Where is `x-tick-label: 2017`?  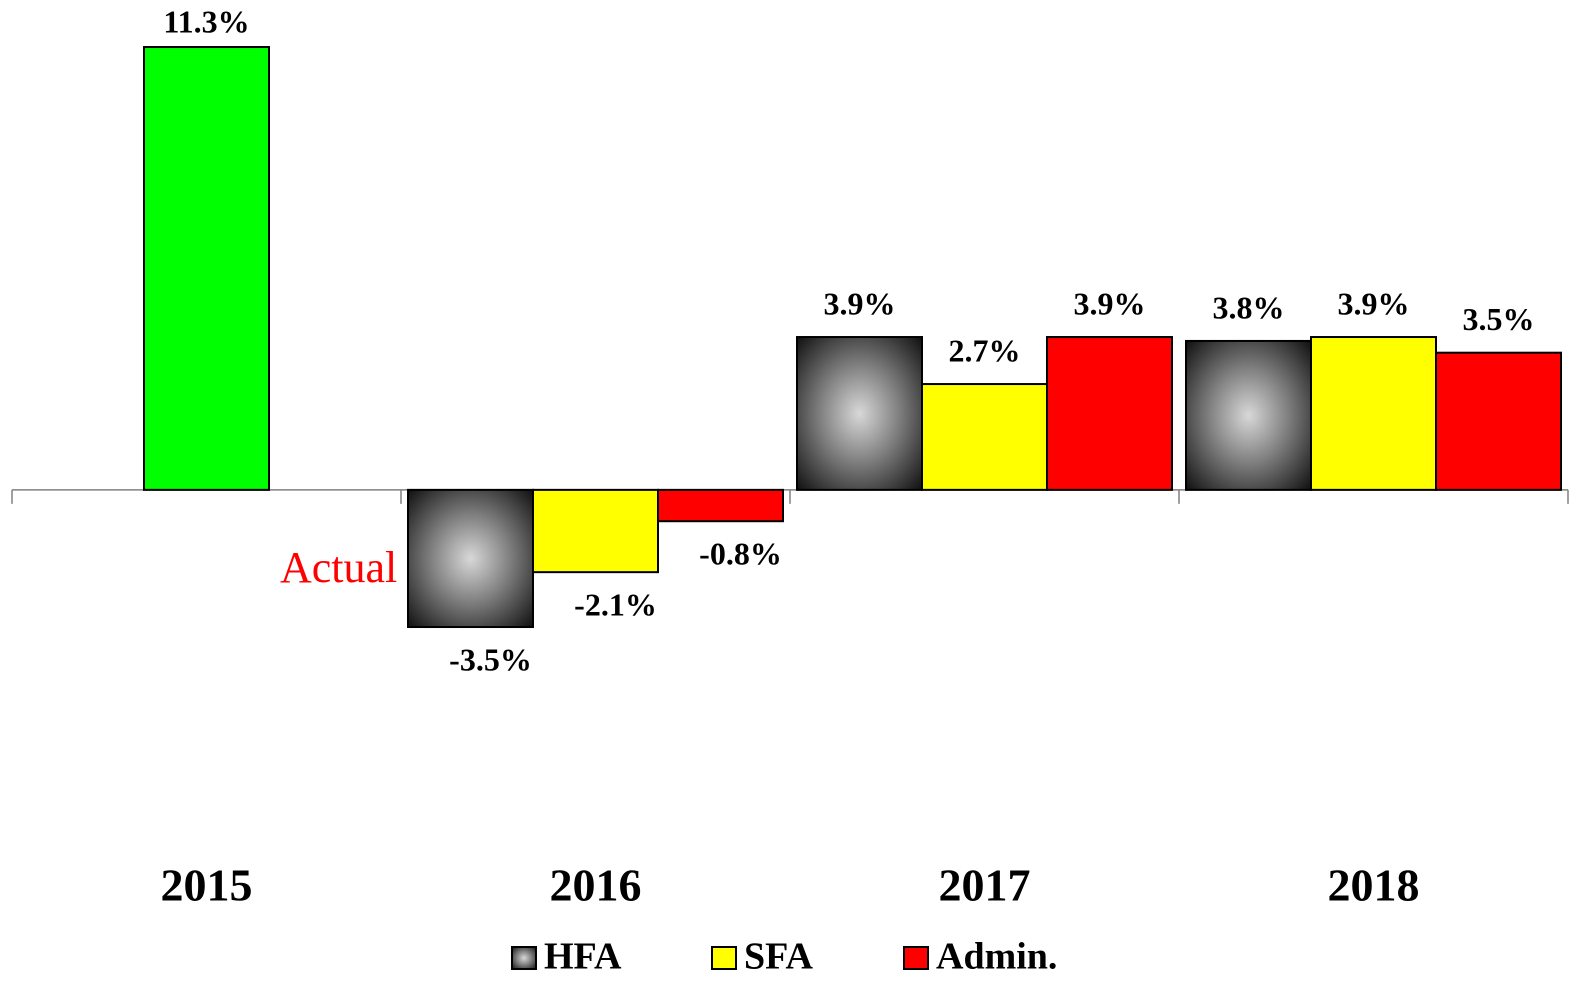
x-tick-label: 2017 is located at coordinates (985, 885).